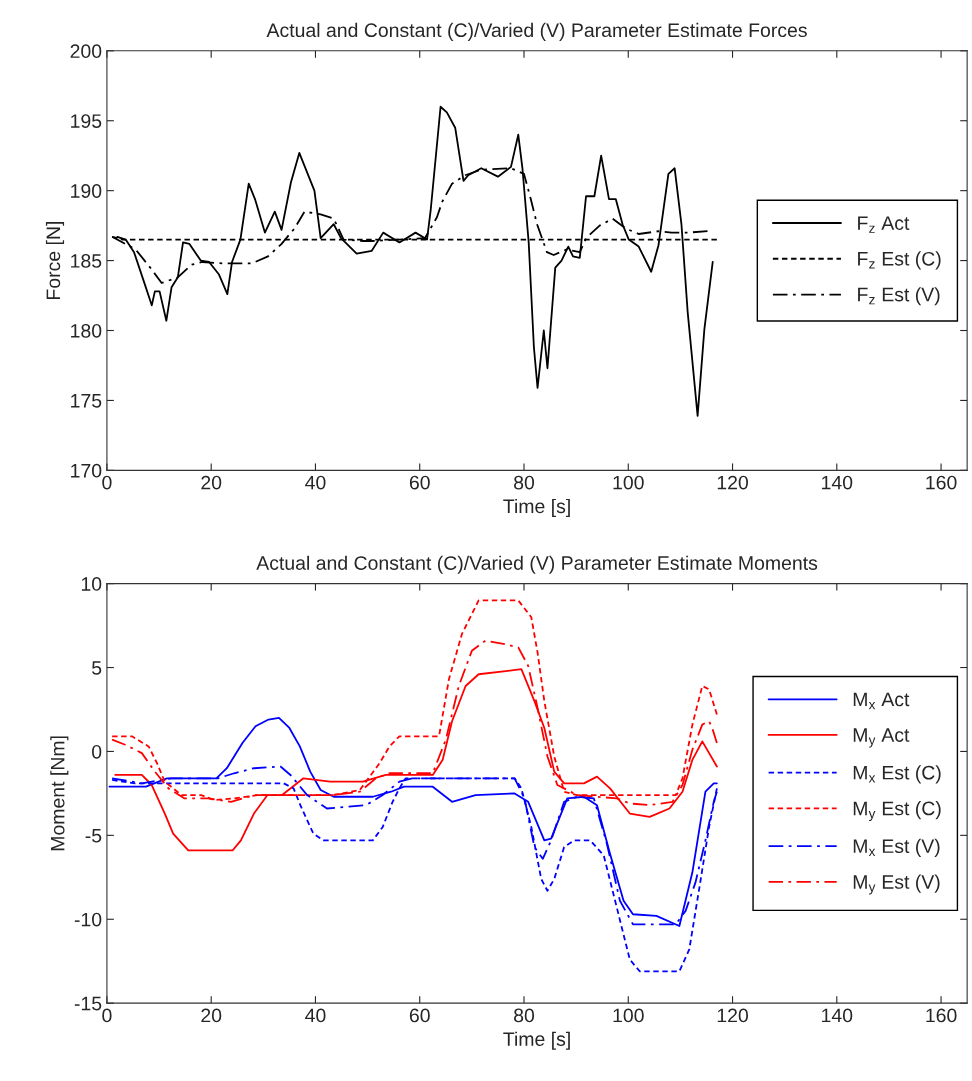  I want to click on y-tick-label: -10, so click(88, 919).